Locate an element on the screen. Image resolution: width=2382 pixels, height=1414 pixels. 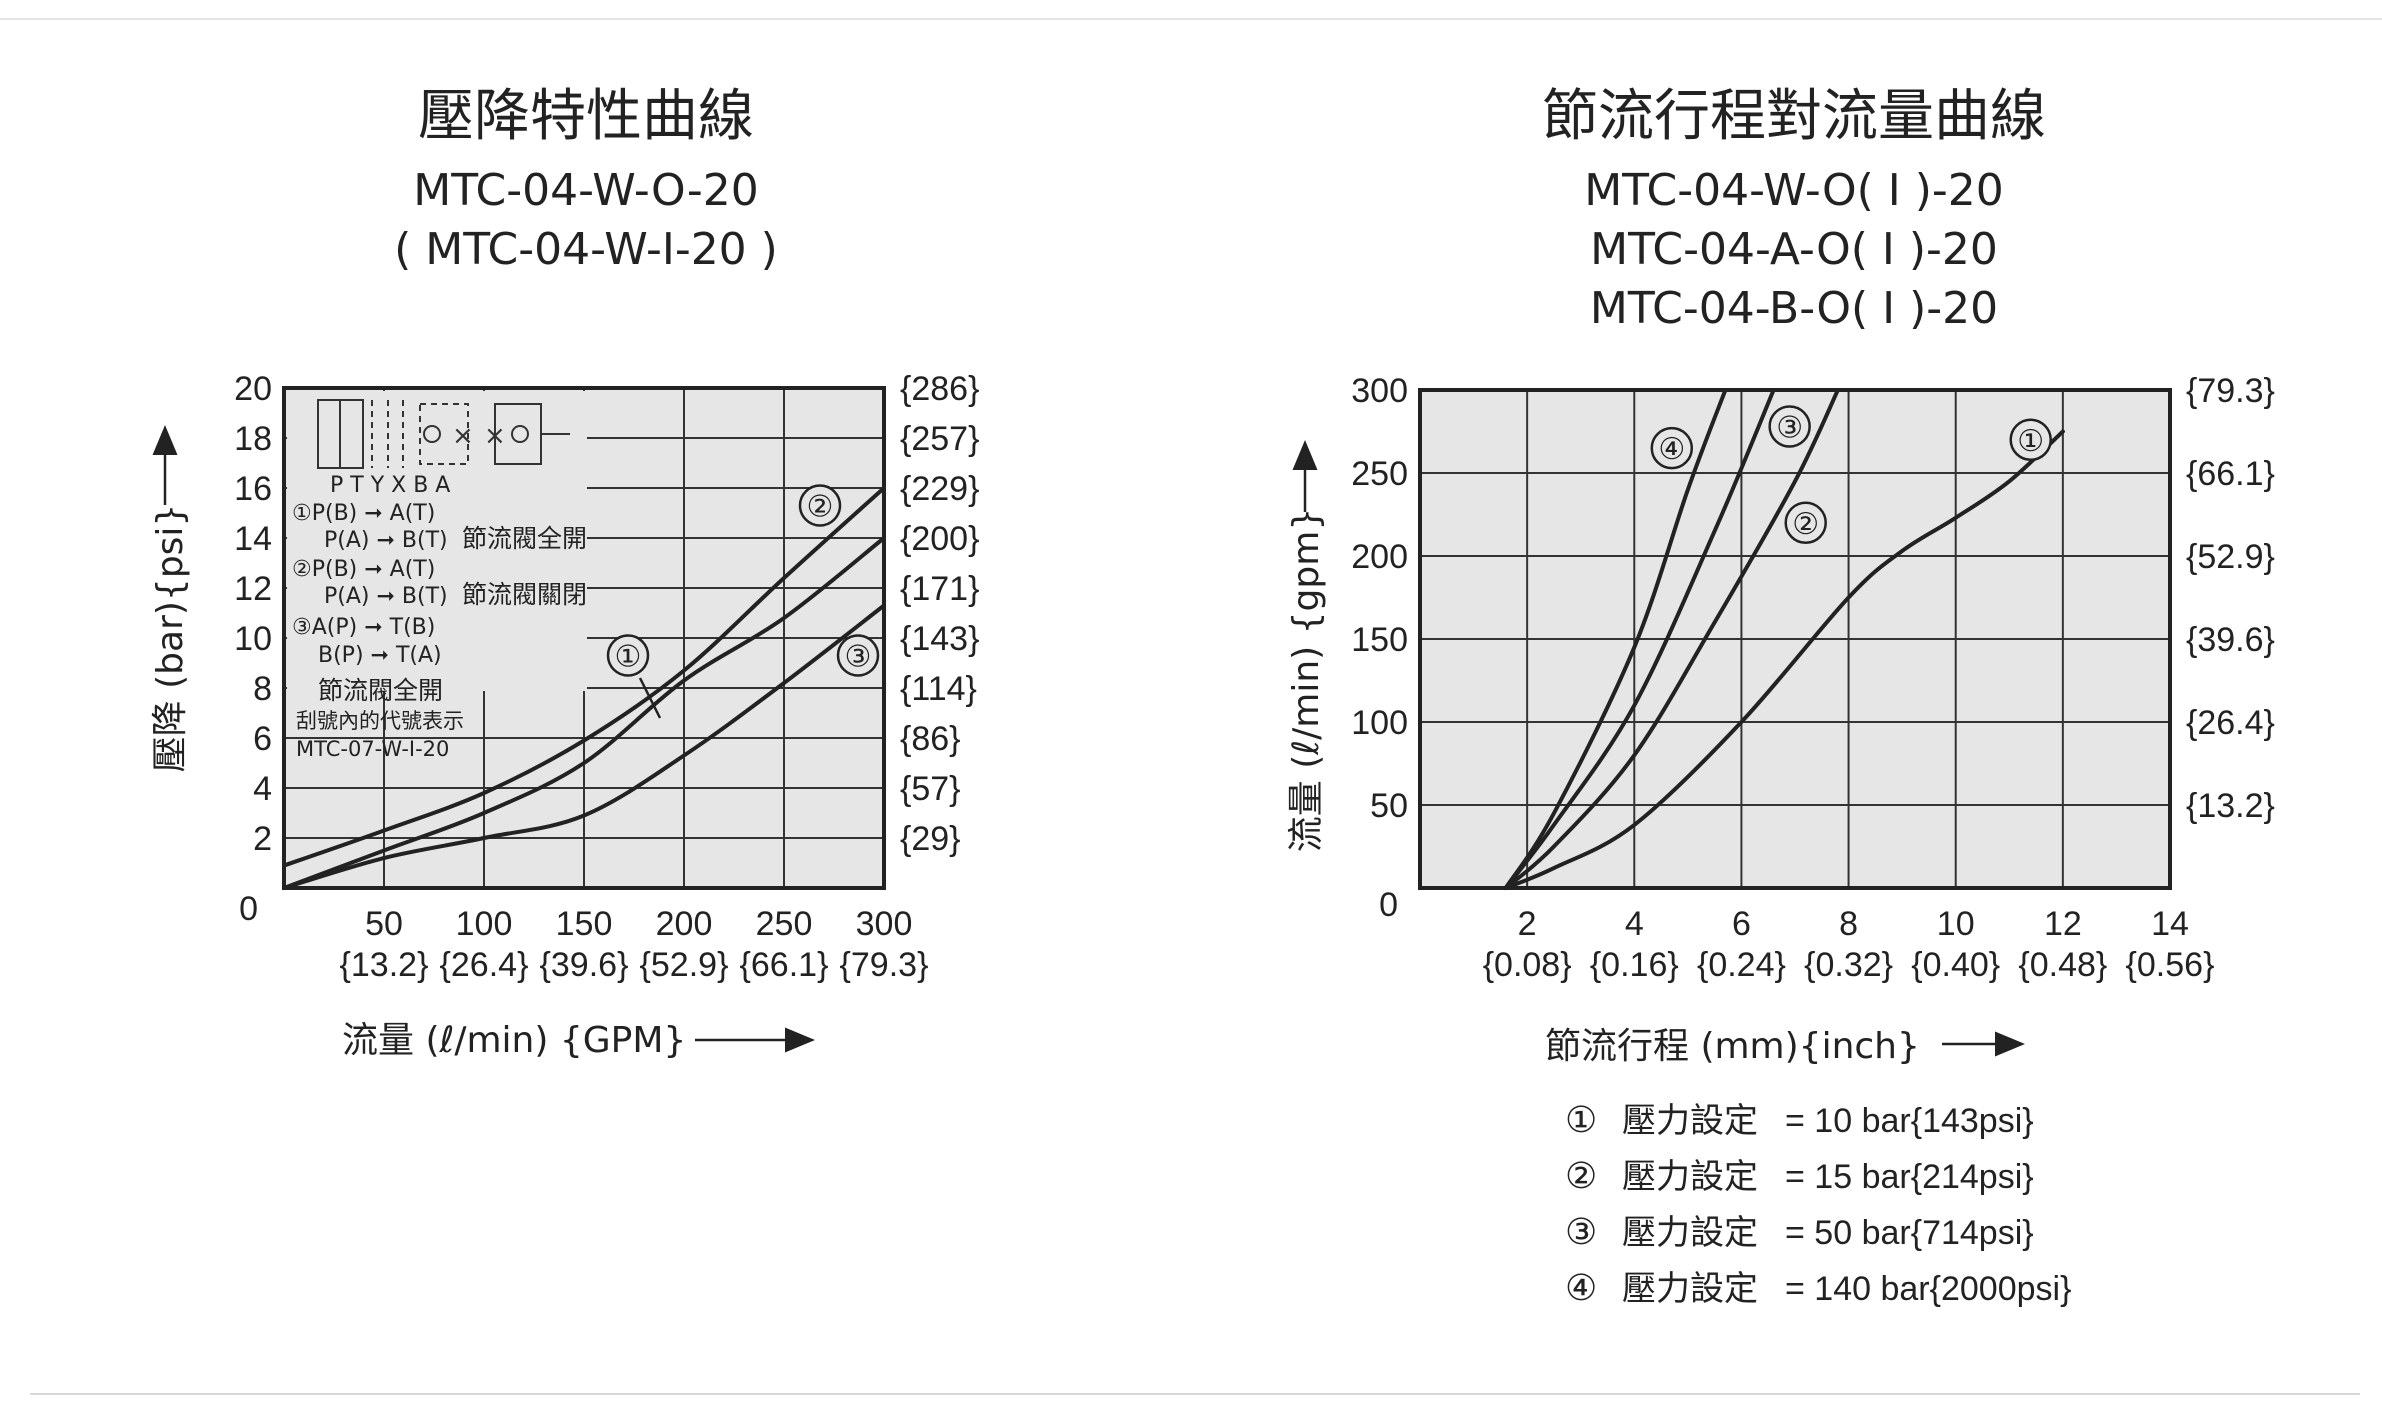
series-label-1-leader is located at coordinates (650, 698).